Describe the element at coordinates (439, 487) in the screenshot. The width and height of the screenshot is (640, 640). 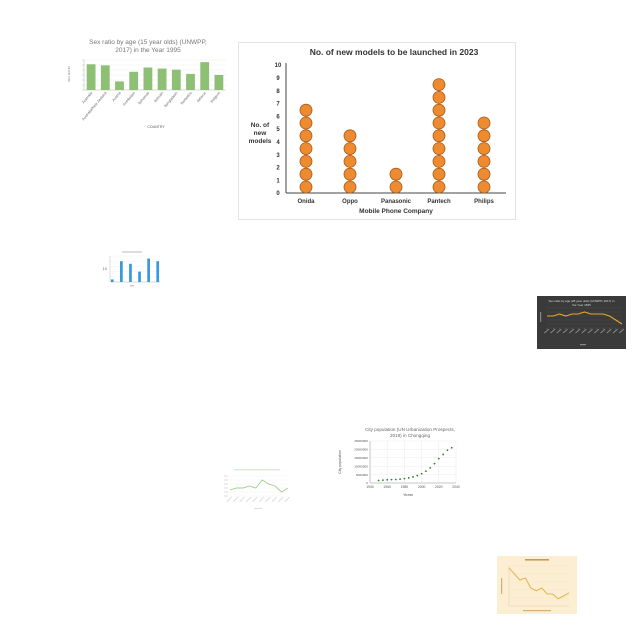
I see `x-tick-label: 2020` at that location.